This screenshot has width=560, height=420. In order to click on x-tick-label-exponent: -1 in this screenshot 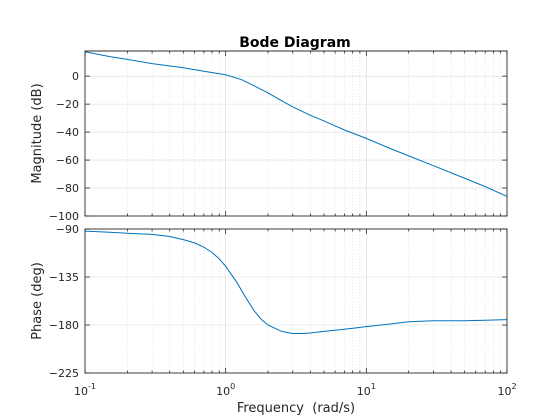, I will do `click(92, 386)`.